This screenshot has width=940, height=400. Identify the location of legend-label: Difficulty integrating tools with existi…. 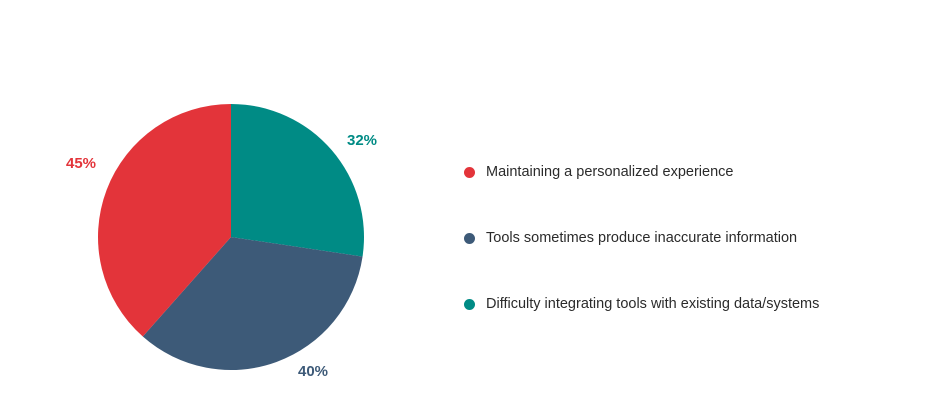
(653, 304).